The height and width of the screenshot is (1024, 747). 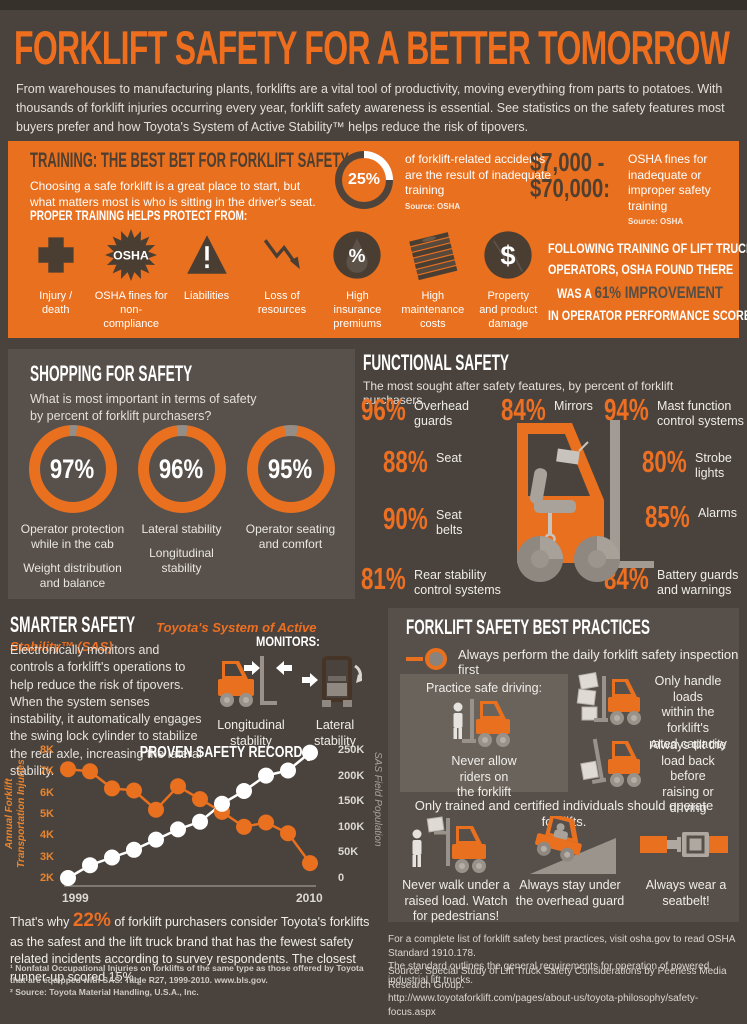 I want to click on hazard-label: OSHA fines for non-compliance, so click(x=131, y=310).